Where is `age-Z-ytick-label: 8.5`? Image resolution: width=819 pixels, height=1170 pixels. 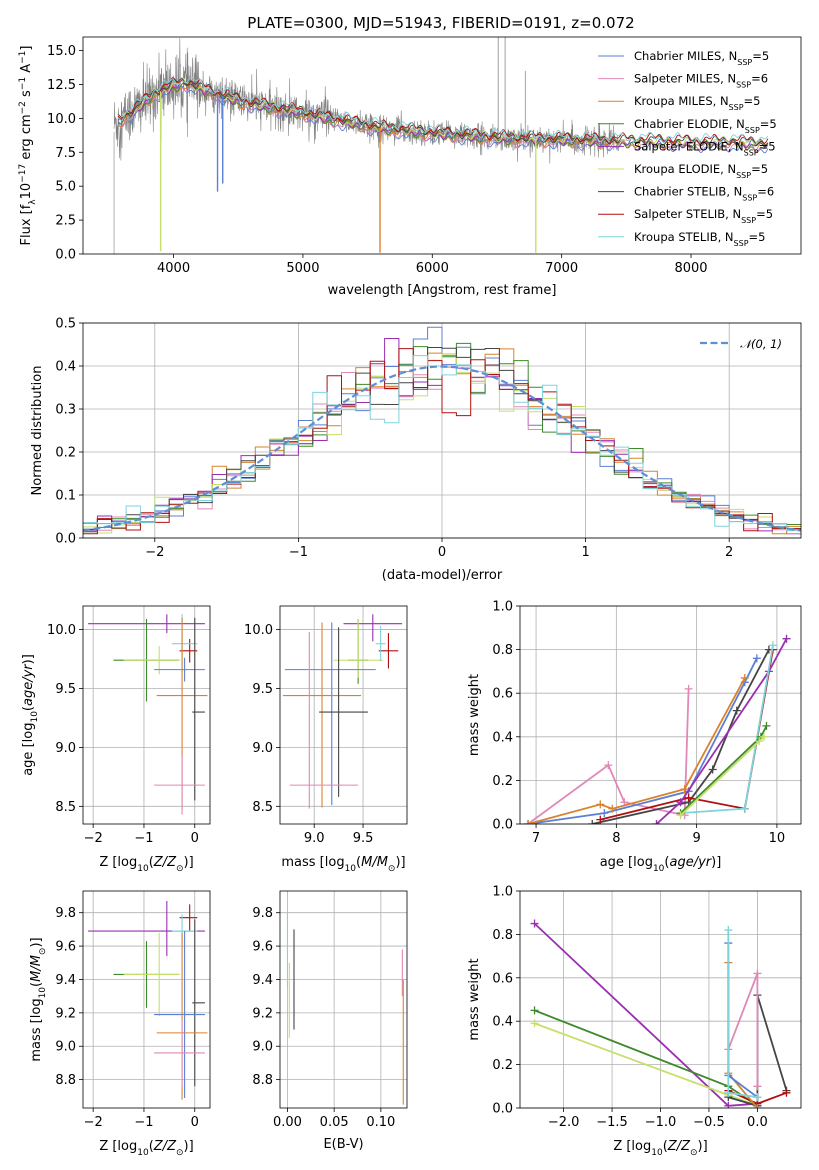
age-Z-ytick-label: 8.5 is located at coordinates (65, 807).